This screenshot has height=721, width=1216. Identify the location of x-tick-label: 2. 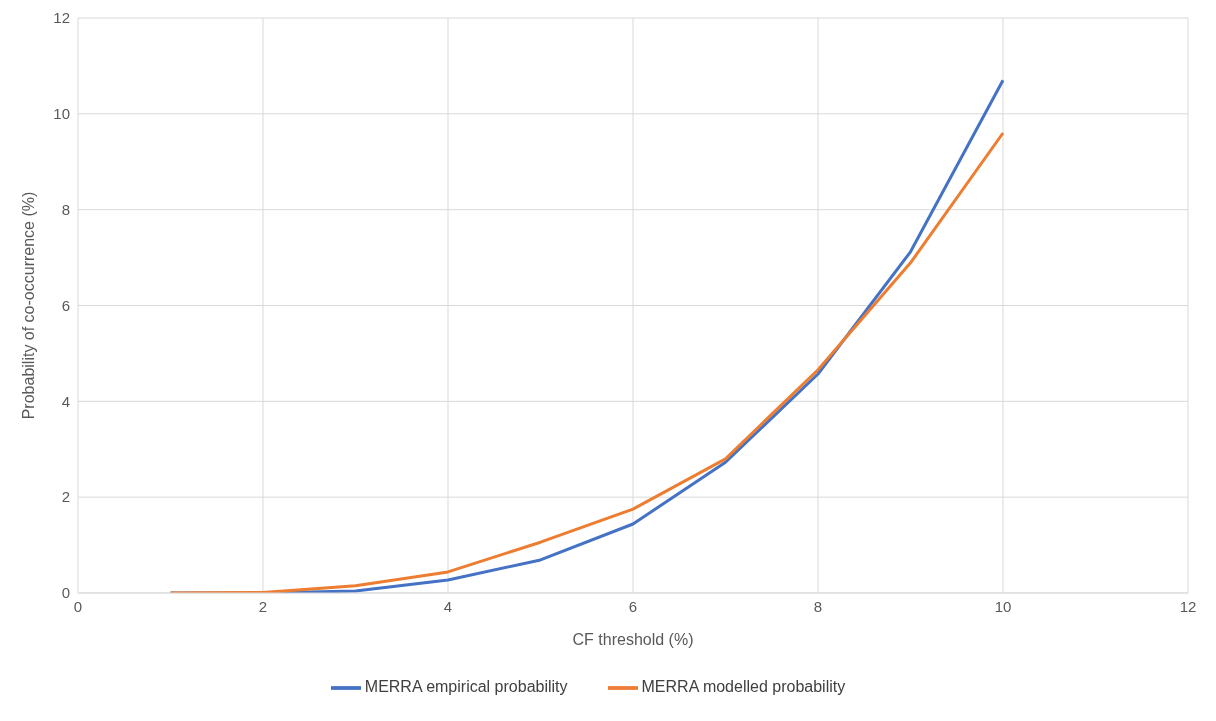
(263, 606).